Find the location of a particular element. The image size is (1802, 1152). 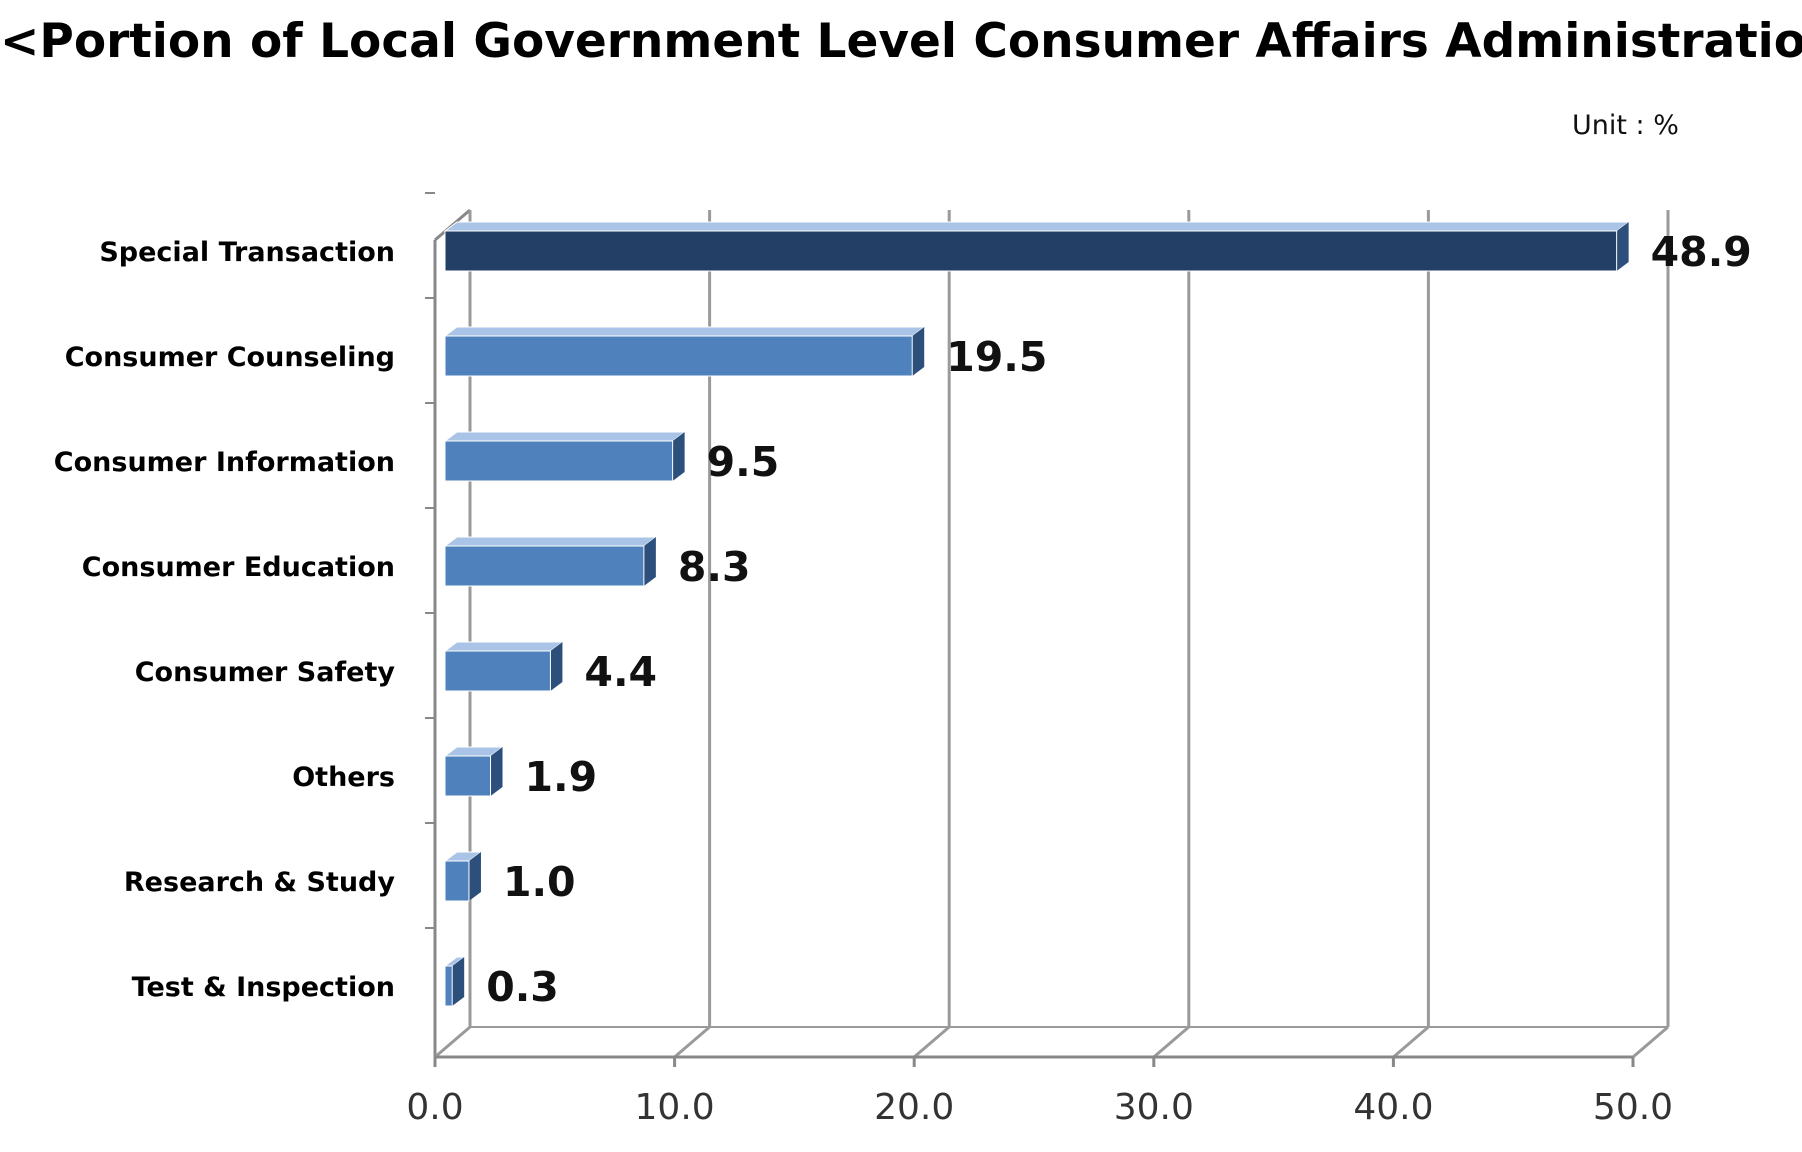

x-tick-label: 0.0 is located at coordinates (434, 1107).